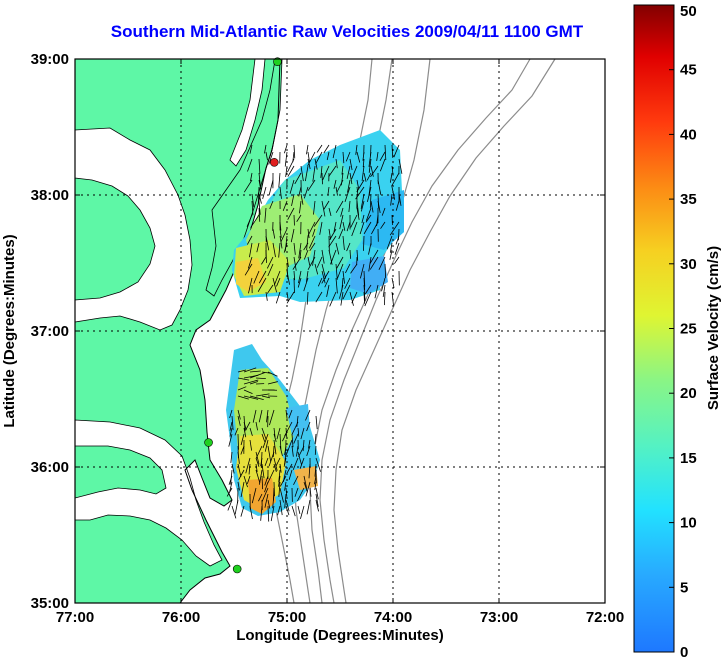  What do you see at coordinates (393, 617) in the screenshot?
I see `x-tick-label: 74:00` at bounding box center [393, 617].